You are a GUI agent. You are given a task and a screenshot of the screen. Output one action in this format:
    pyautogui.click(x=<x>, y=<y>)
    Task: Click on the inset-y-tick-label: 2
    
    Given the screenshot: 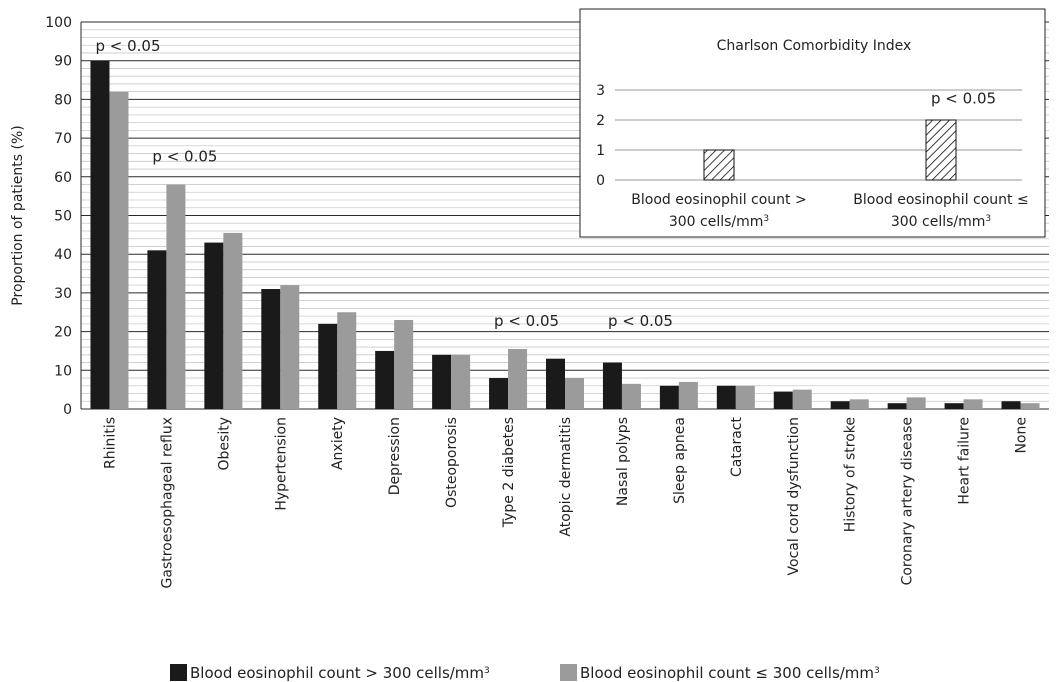 What is the action you would take?
    pyautogui.click(x=600, y=121)
    